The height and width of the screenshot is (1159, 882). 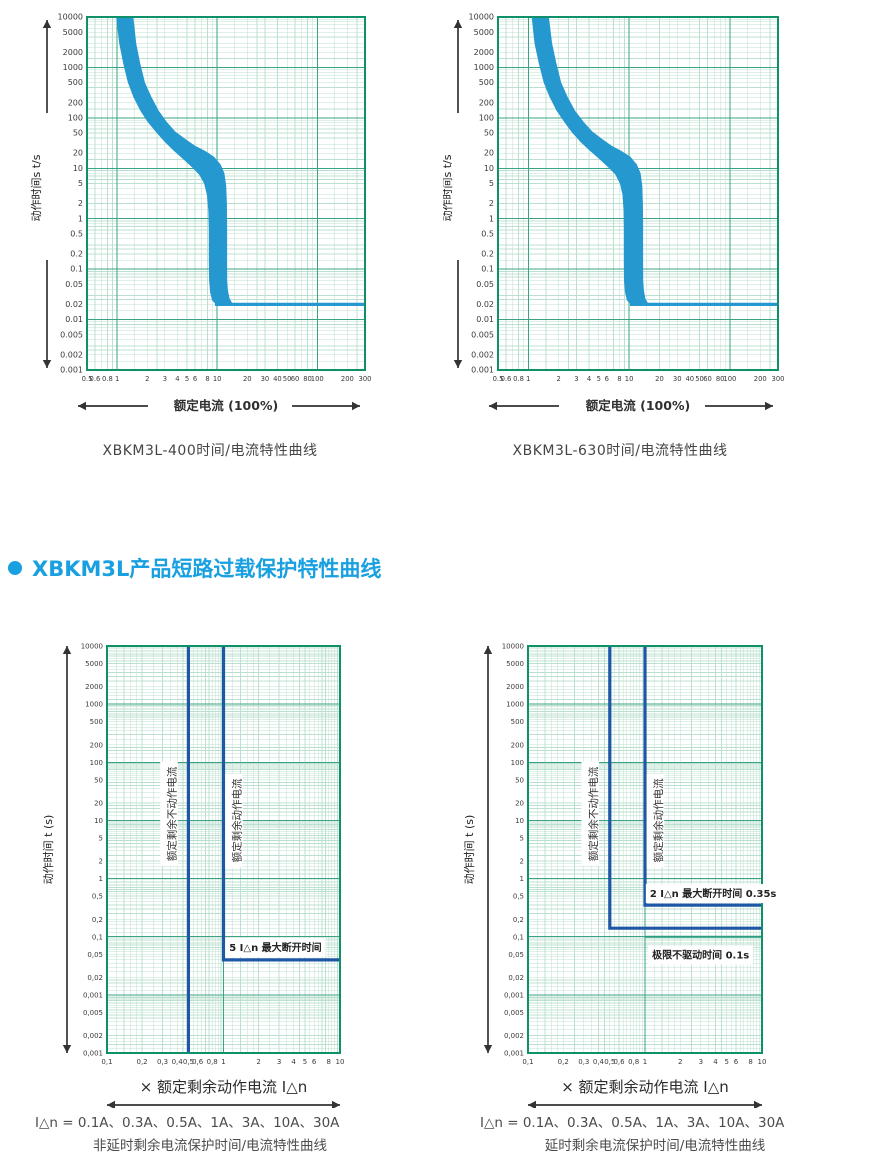 What do you see at coordinates (516, 955) in the screenshot?
I see `y-tick-label: 0,05` at bounding box center [516, 955].